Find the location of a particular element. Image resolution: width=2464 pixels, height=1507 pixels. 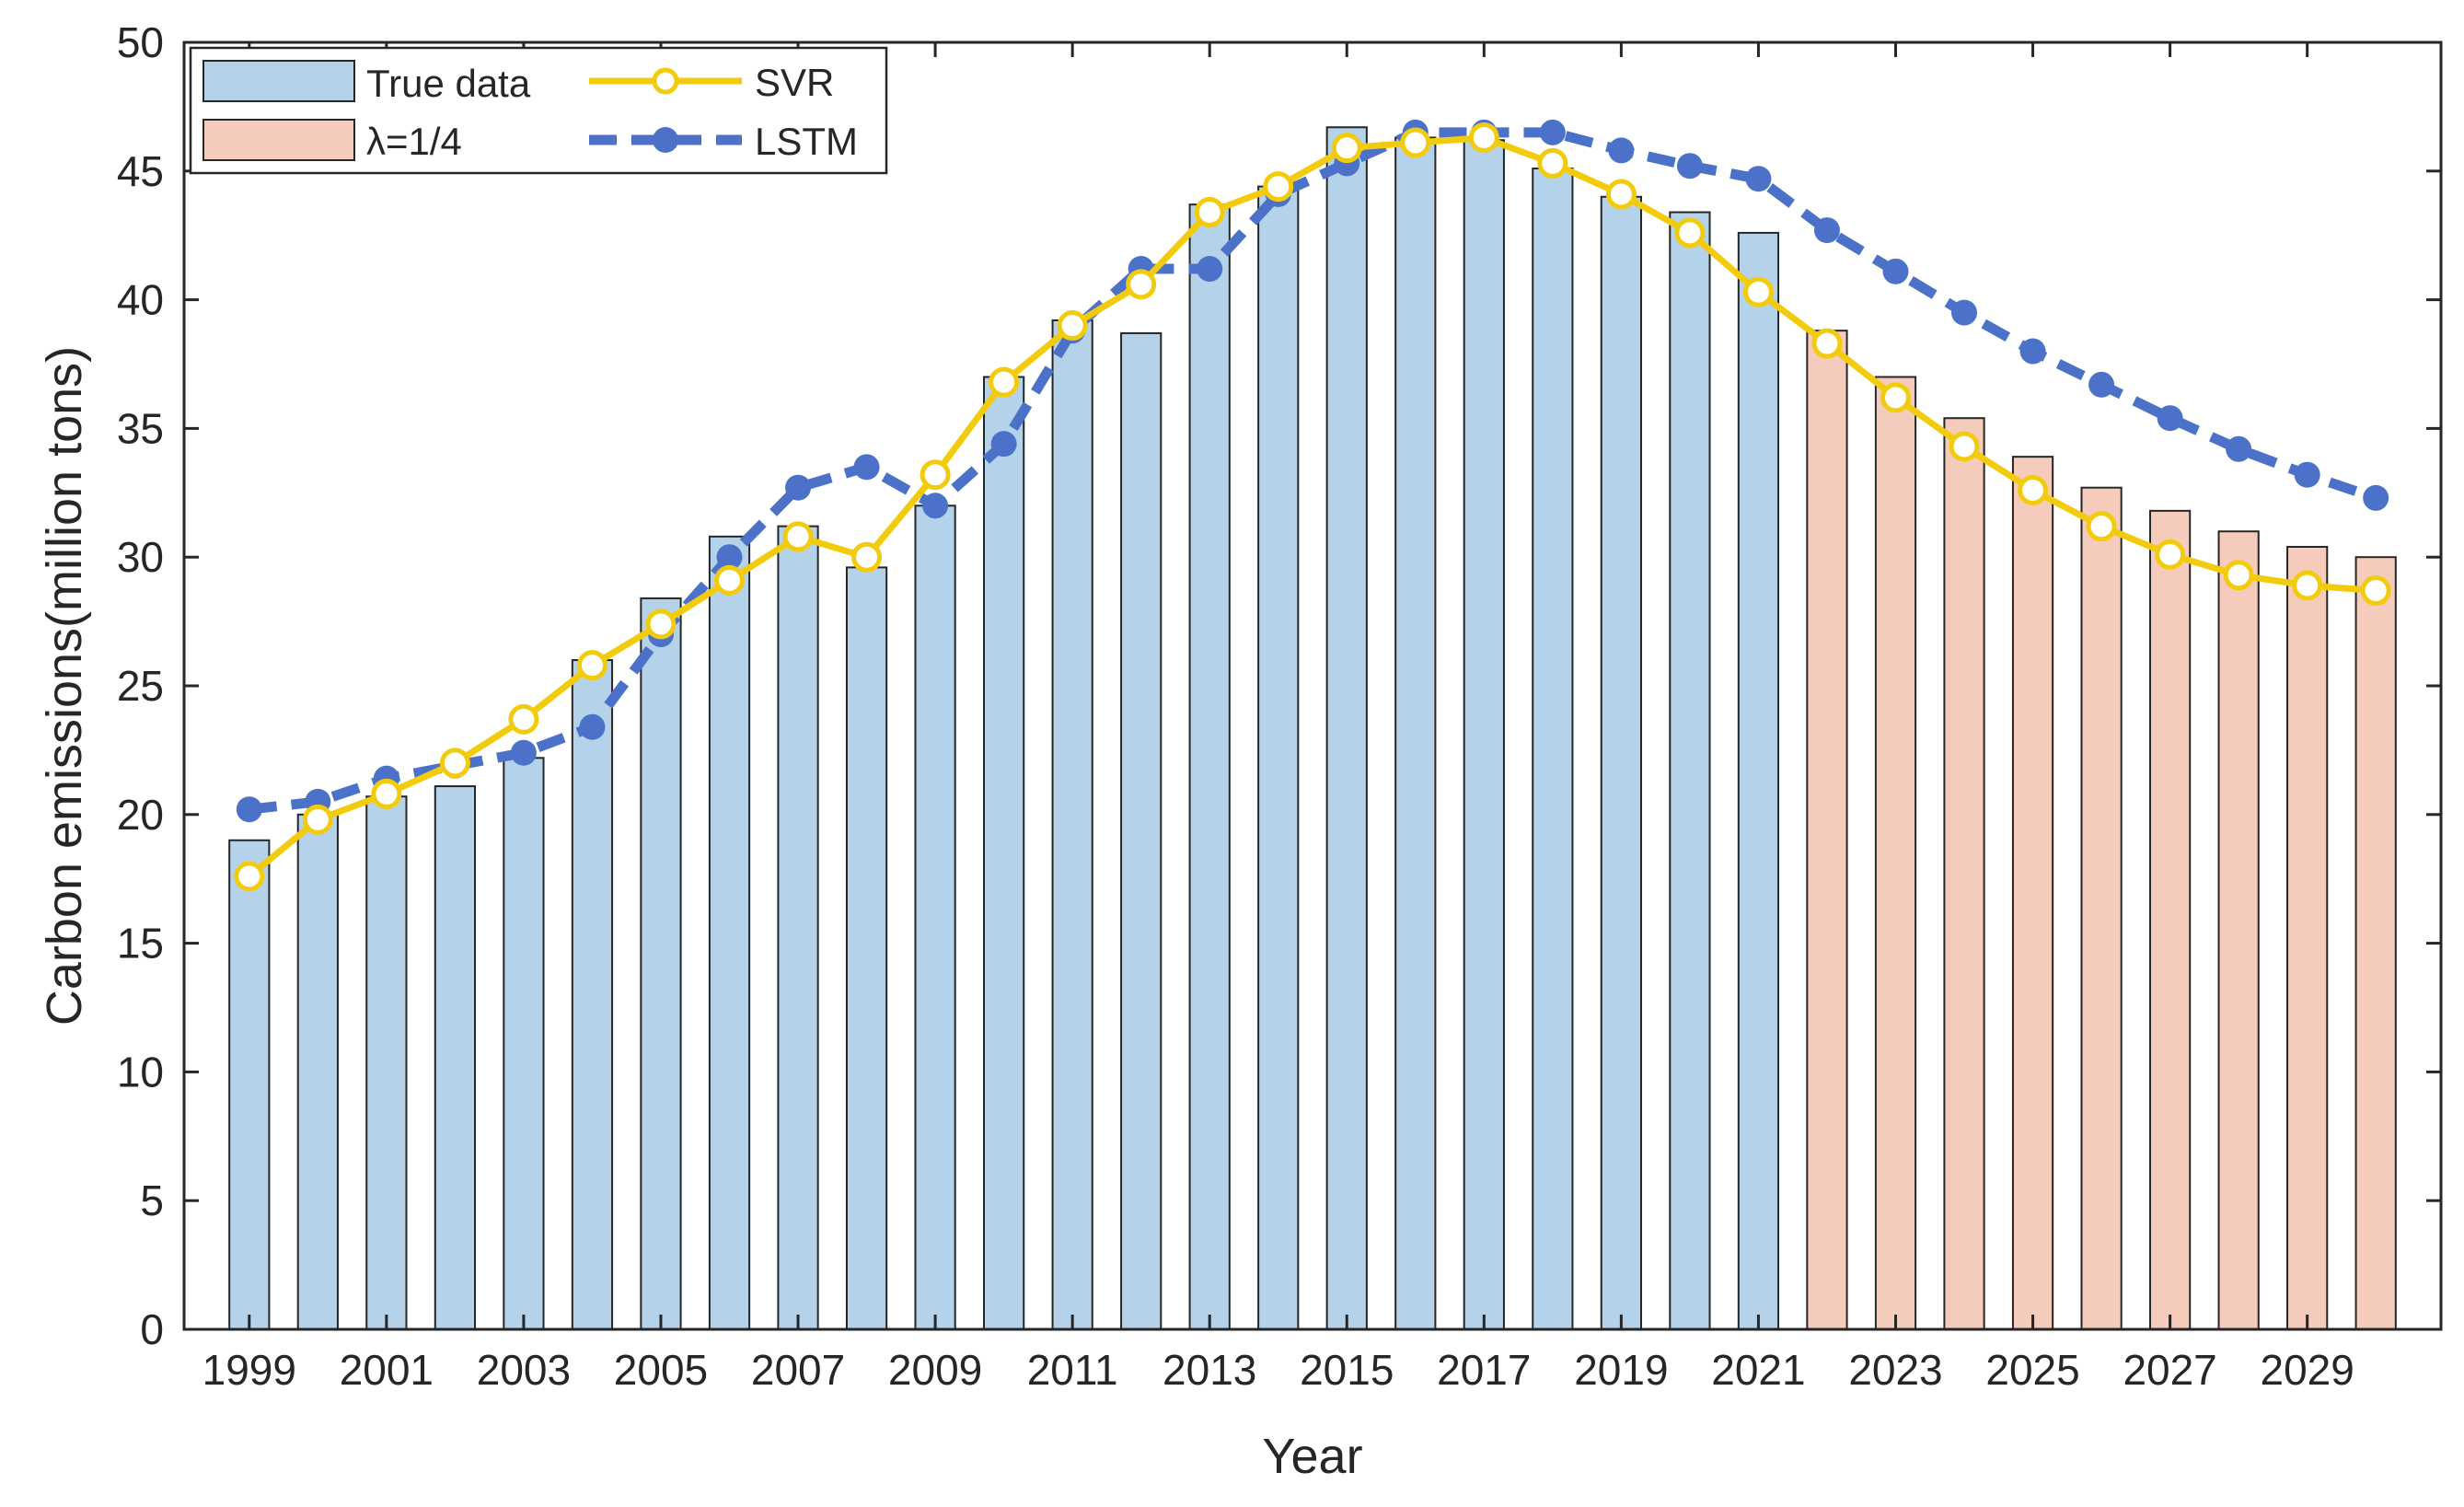

point-lstm-2003 is located at coordinates (524, 752).